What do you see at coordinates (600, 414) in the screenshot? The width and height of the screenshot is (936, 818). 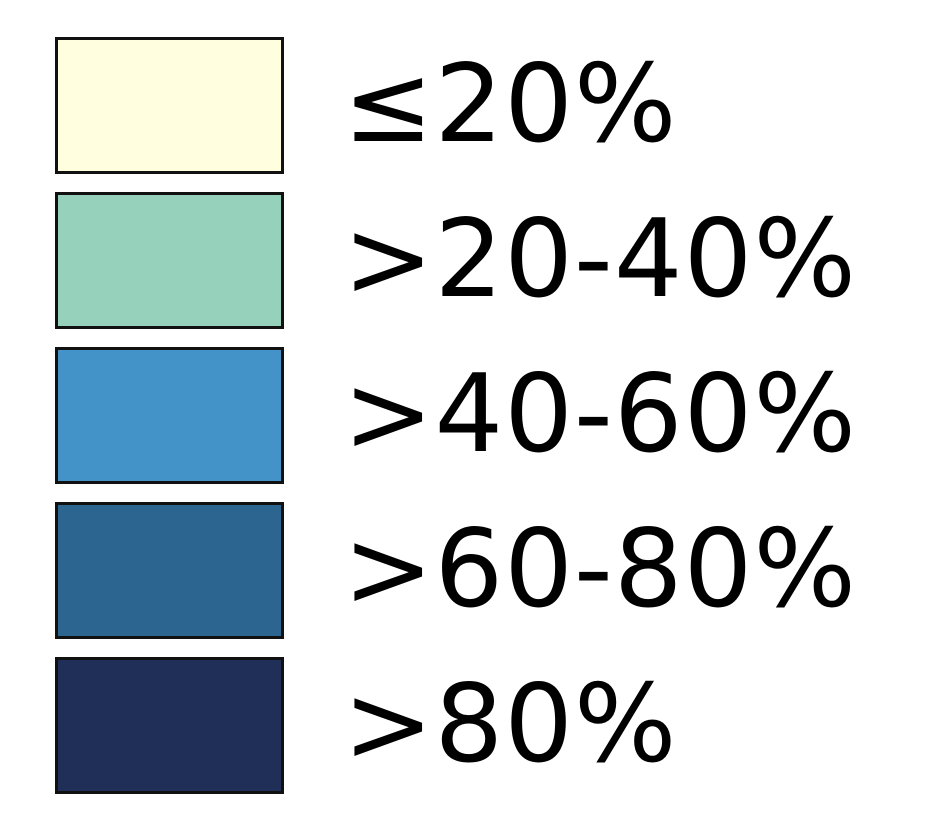 I see `legend-label: >40-60%` at bounding box center [600, 414].